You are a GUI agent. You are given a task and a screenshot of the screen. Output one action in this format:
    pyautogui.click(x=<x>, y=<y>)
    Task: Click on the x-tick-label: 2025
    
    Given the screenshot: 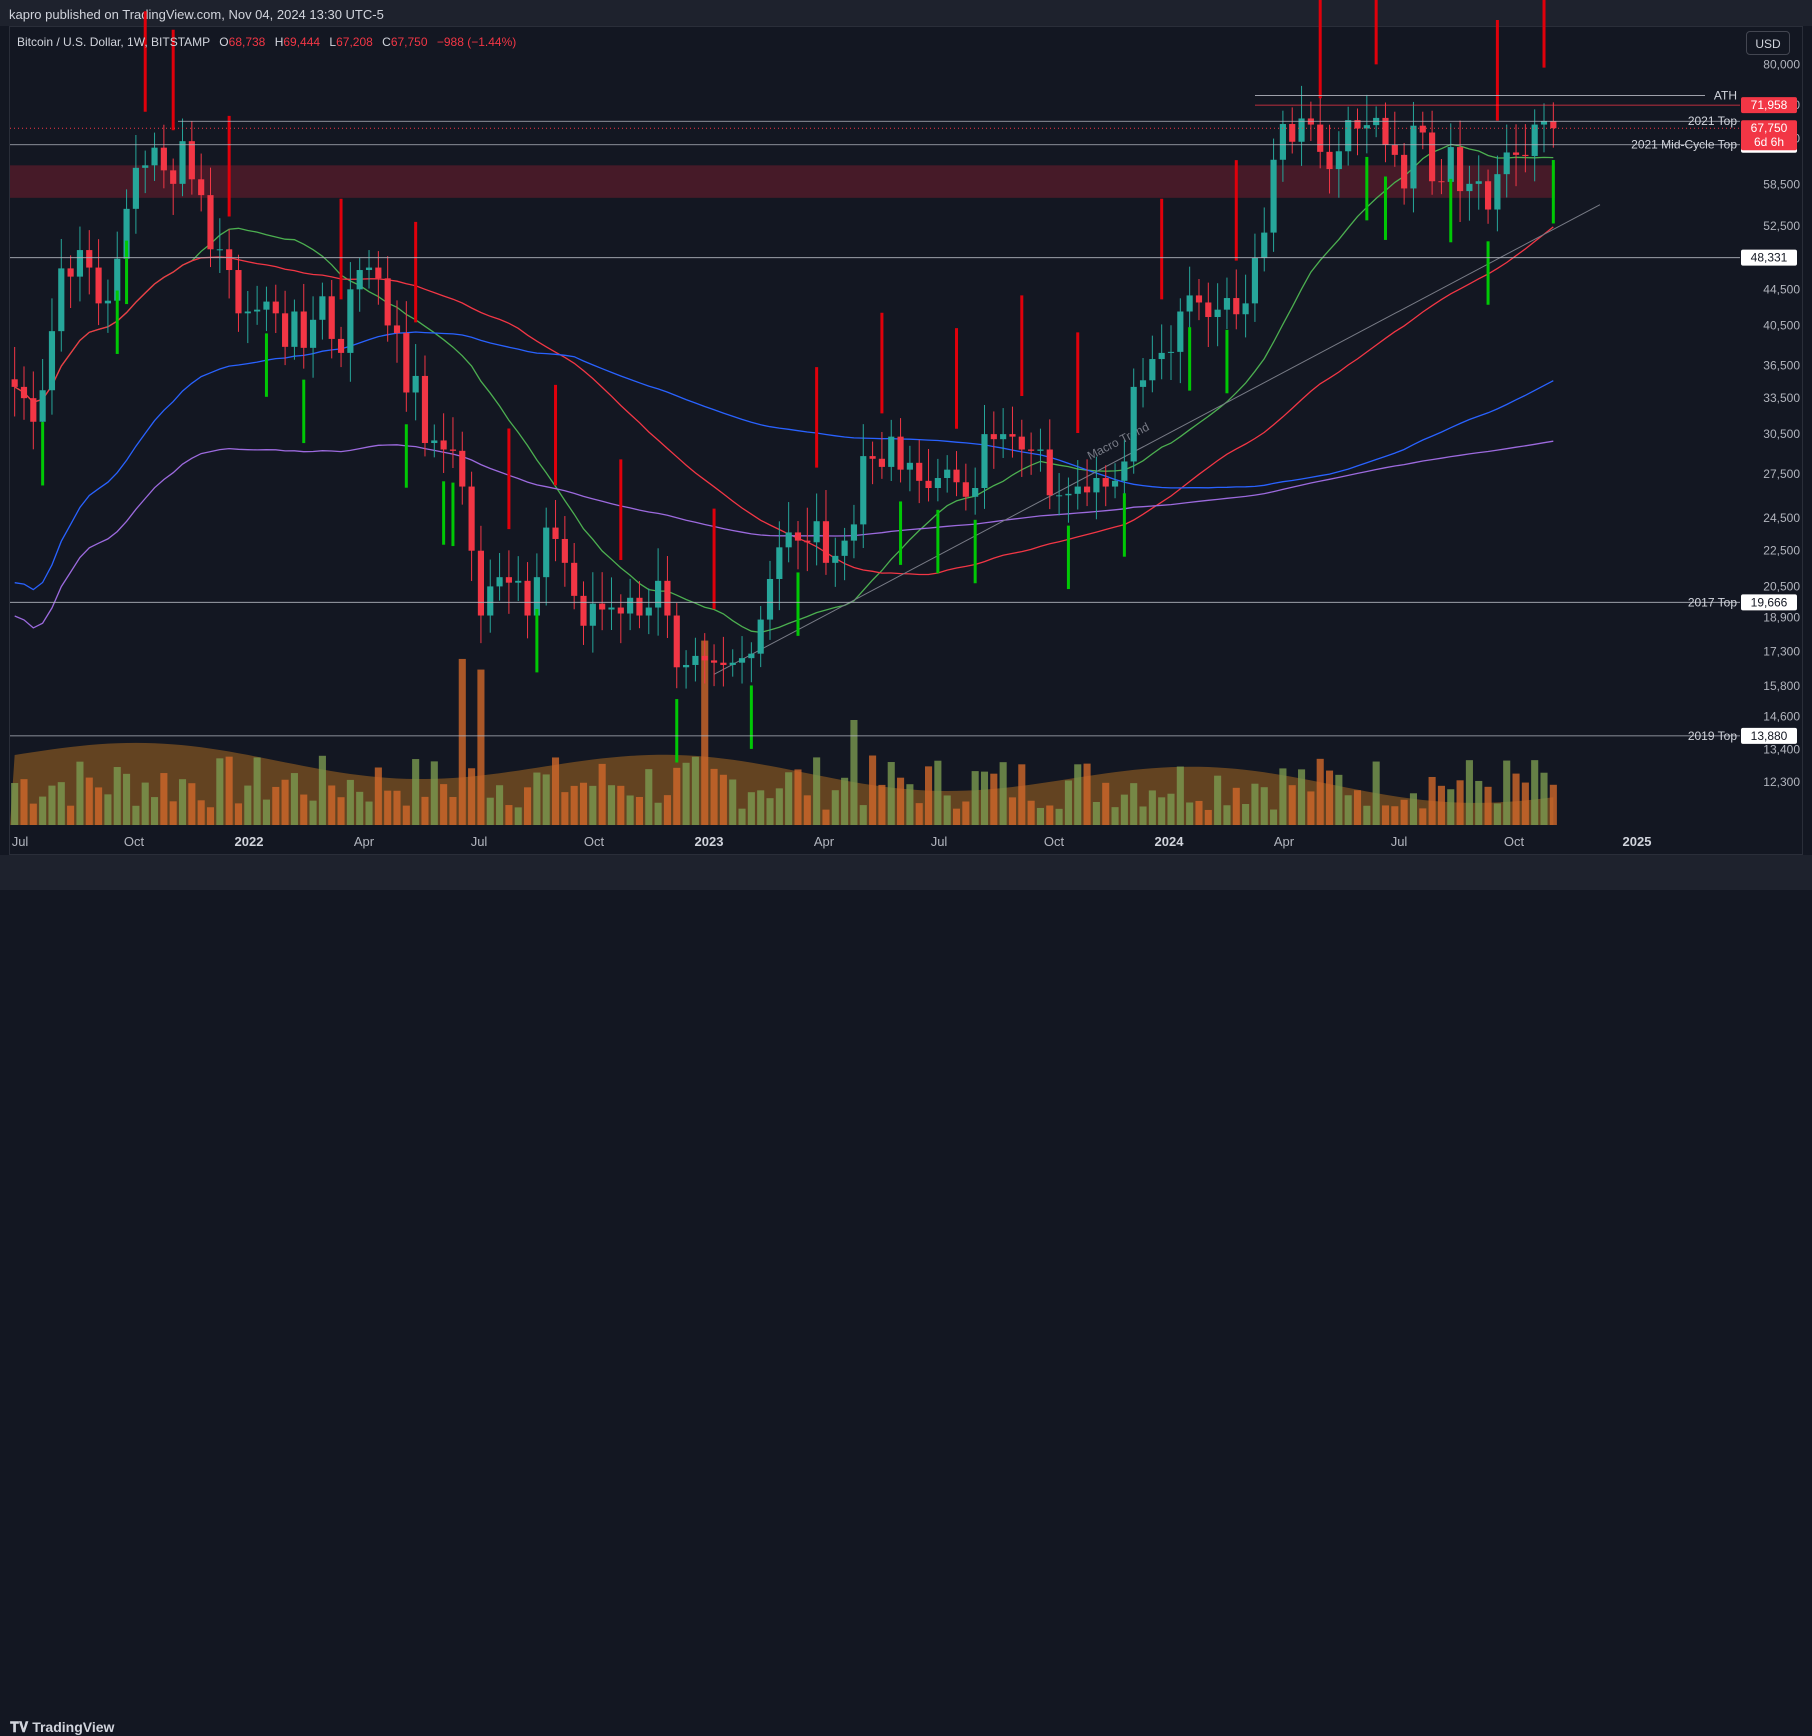 What is the action you would take?
    pyautogui.click(x=1637, y=841)
    